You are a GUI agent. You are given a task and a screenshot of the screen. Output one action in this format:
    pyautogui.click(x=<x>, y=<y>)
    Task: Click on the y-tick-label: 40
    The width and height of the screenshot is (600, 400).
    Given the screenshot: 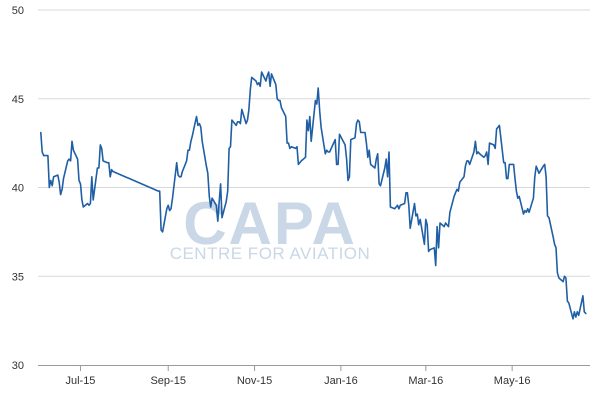 What is the action you would take?
    pyautogui.click(x=18, y=189)
    